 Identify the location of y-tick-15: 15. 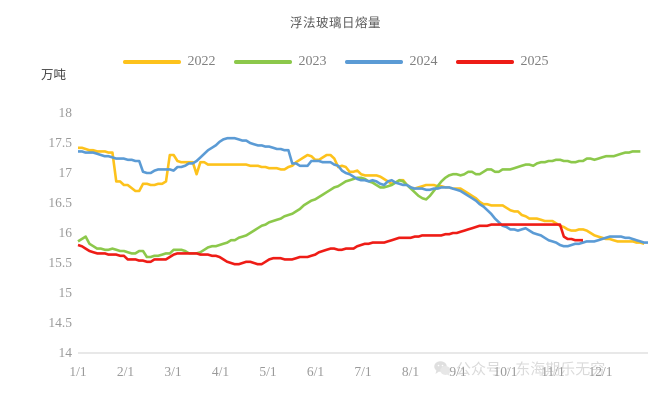
(65, 292).